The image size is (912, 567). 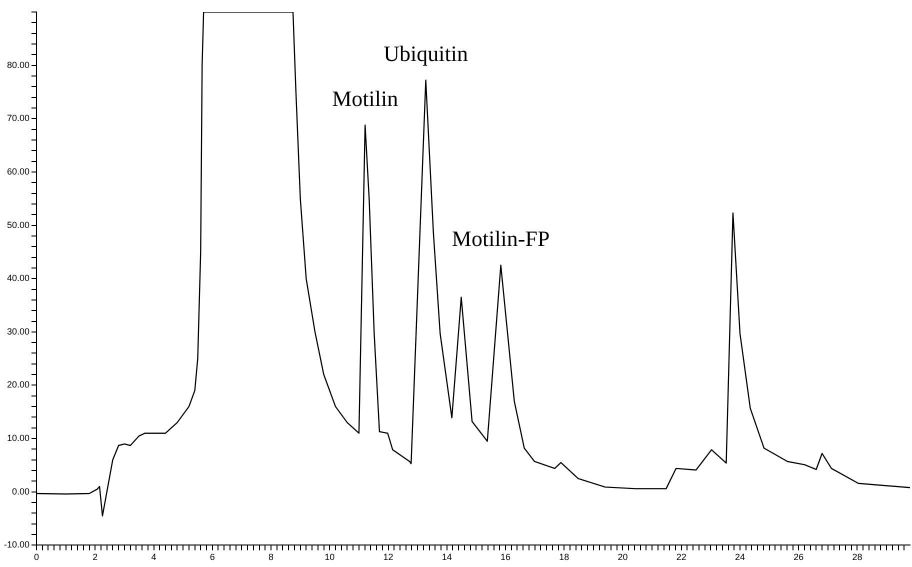 I want to click on y-tick-label: 10.00, so click(x=18, y=438).